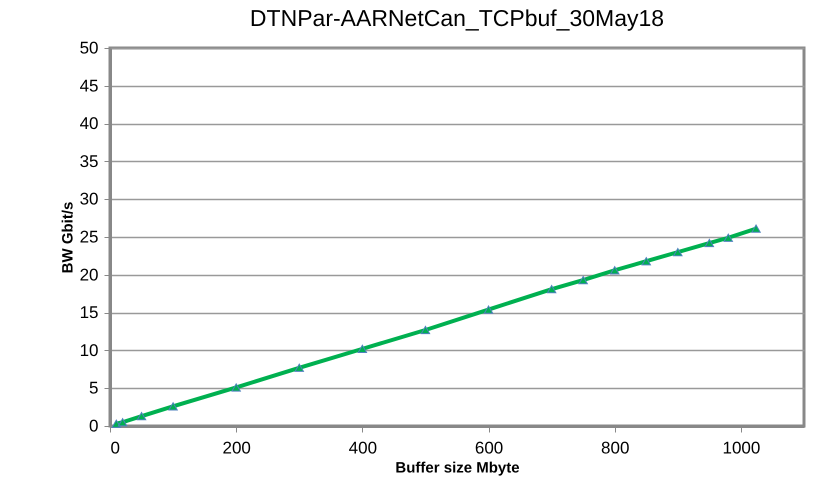  I want to click on x-tick-label: 600, so click(489, 448).